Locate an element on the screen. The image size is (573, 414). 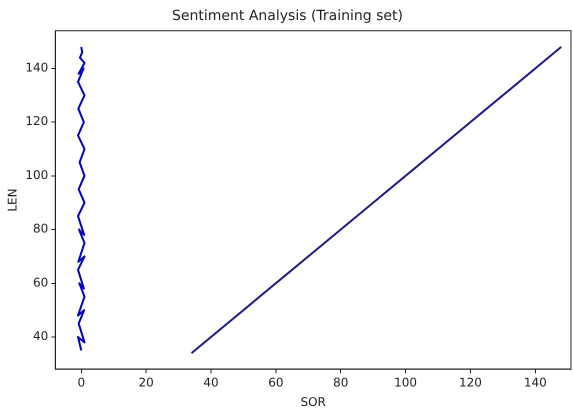
x-tick-label: 40 is located at coordinates (211, 383).